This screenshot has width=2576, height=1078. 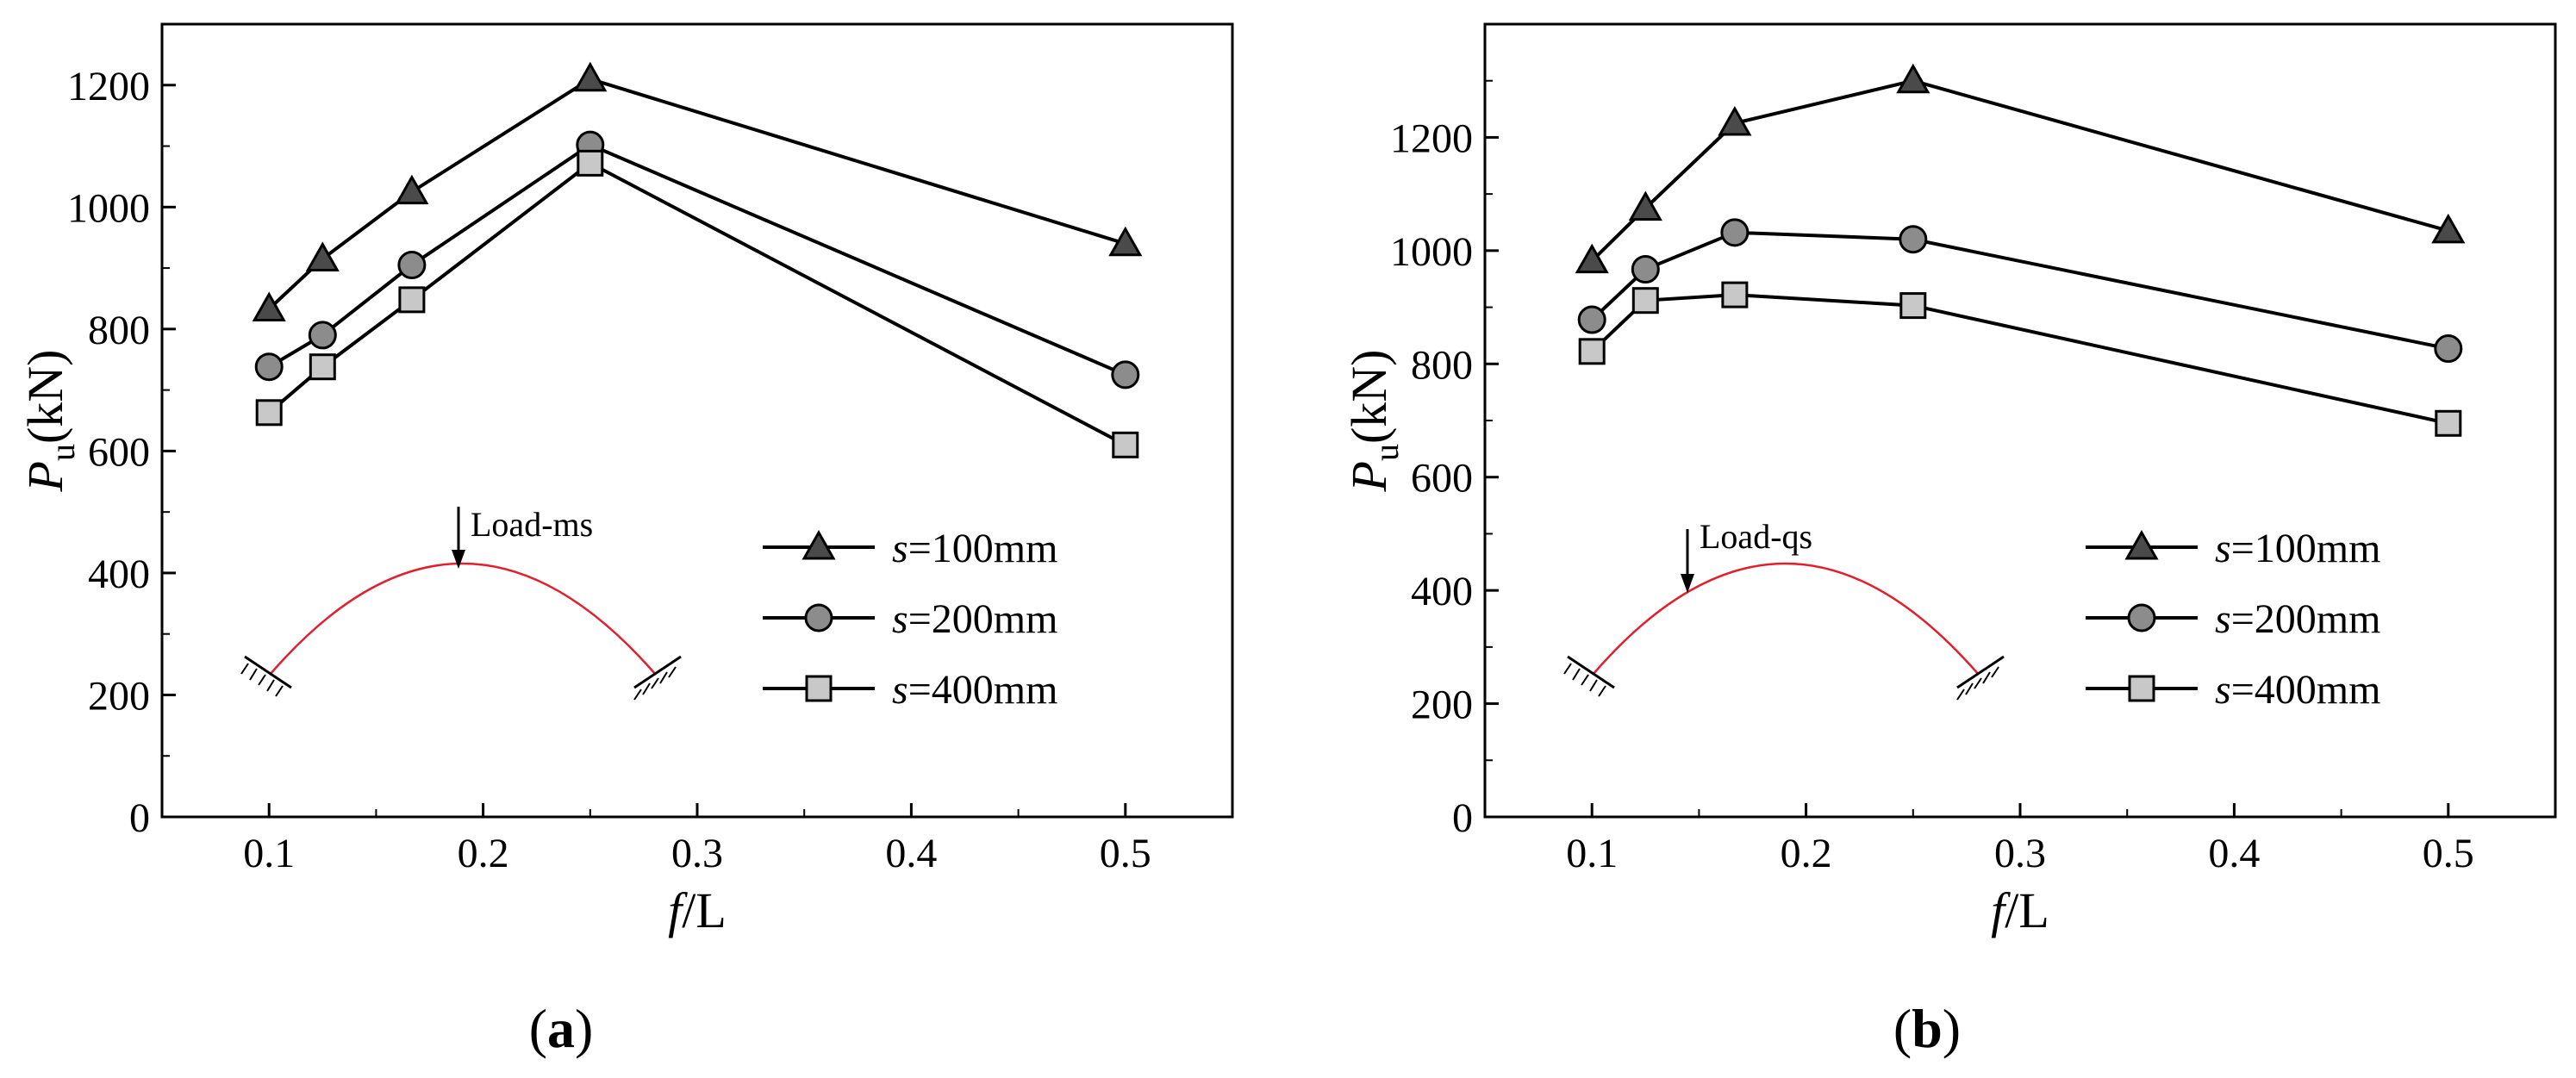 I want to click on caption-b: (b), so click(x=1927, y=1028).